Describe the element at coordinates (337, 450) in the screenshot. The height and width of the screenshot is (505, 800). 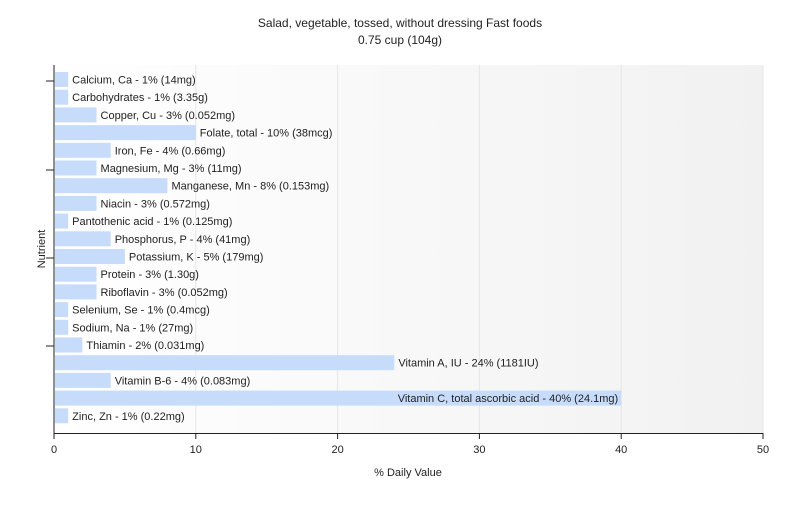
I see `x-tick-label: 20` at that location.